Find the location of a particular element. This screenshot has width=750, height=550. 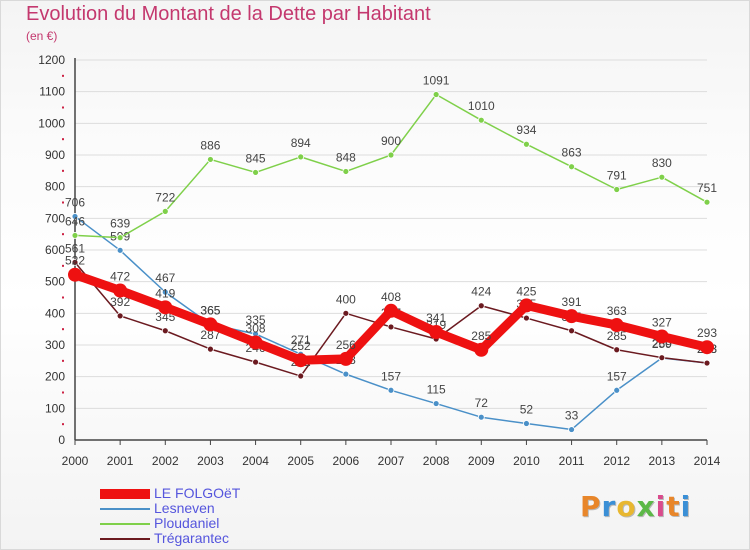

y-tick-label: 600 is located at coordinates (55, 250).